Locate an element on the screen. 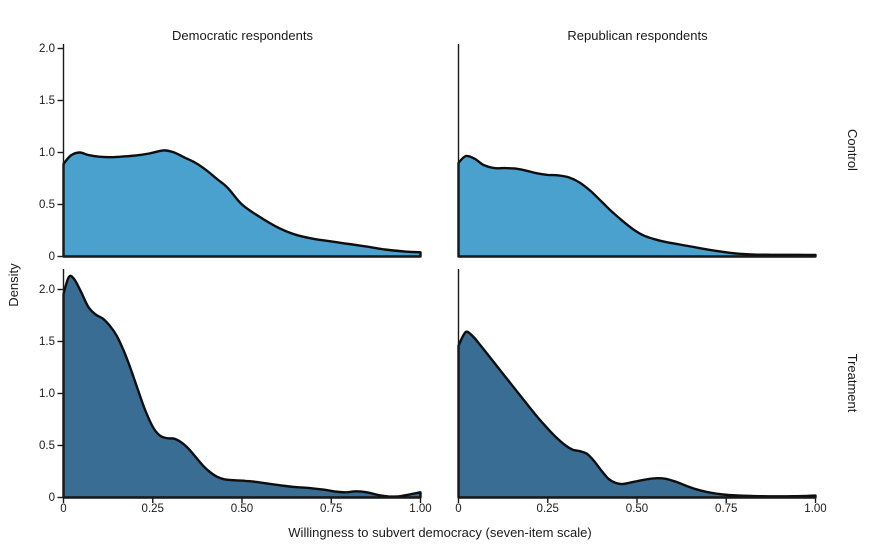  column-title-democratic: Democratic respondents is located at coordinates (242, 35).